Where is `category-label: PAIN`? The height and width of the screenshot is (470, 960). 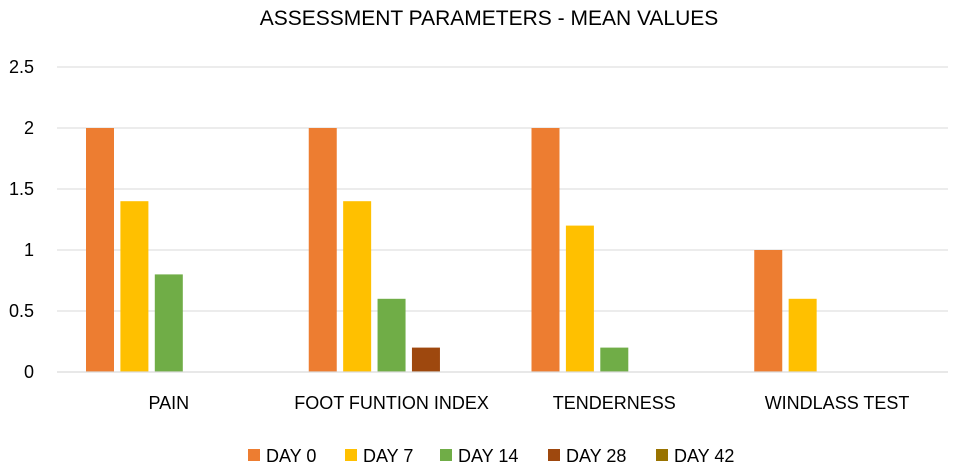
category-label: PAIN is located at coordinates (168, 403).